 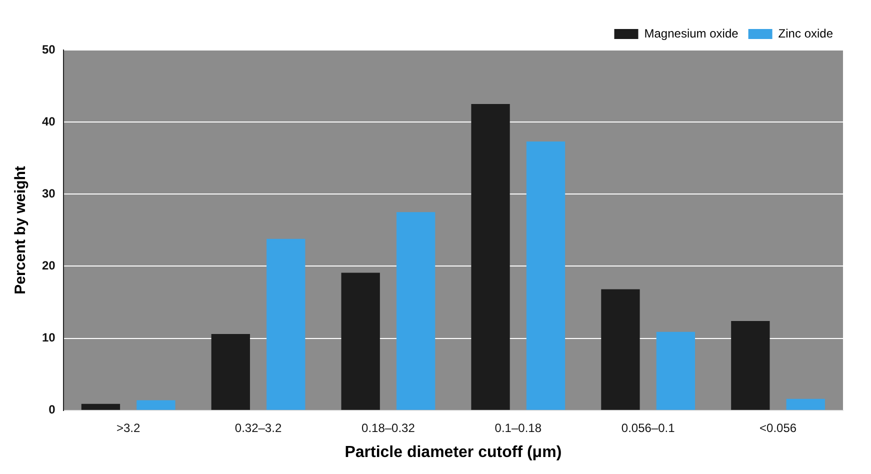 What do you see at coordinates (778, 427) in the screenshot?
I see `x-tick-label: <0.056` at bounding box center [778, 427].